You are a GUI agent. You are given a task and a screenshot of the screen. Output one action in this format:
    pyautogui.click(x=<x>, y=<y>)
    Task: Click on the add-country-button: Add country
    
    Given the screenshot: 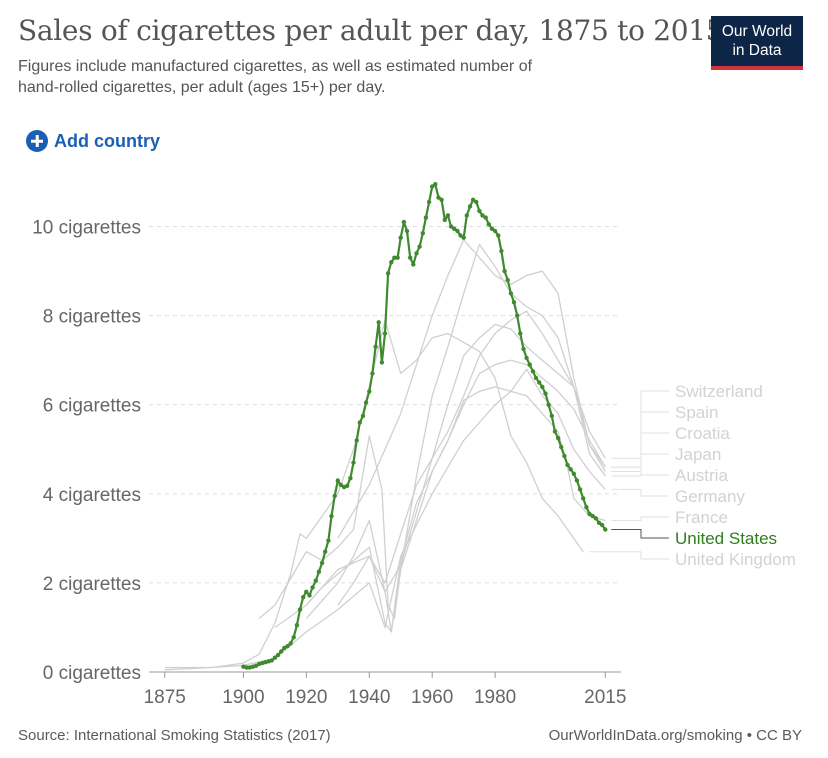 What is the action you would take?
    pyautogui.click(x=93, y=141)
    